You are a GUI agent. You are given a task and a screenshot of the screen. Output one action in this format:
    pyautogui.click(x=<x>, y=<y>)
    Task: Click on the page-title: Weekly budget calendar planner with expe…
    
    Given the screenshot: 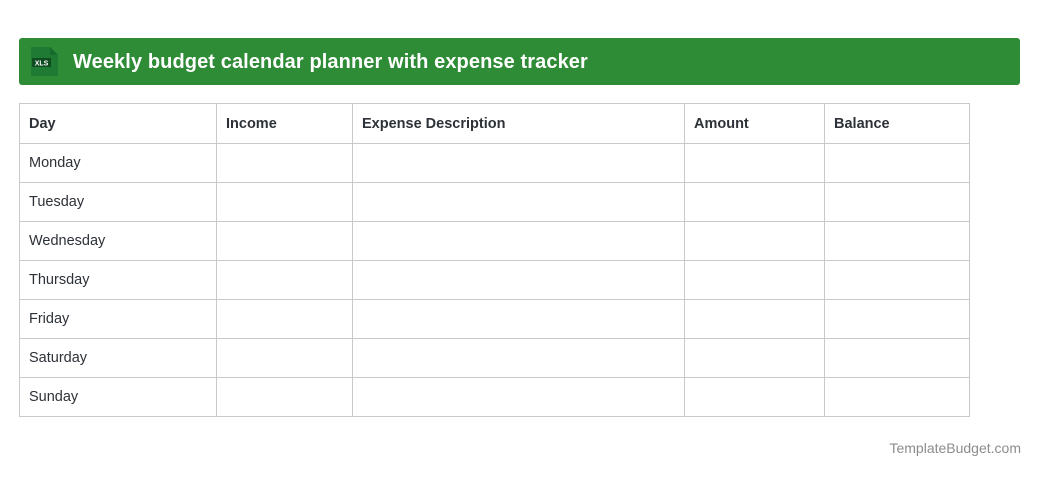 What is the action you would take?
    pyautogui.click(x=330, y=61)
    